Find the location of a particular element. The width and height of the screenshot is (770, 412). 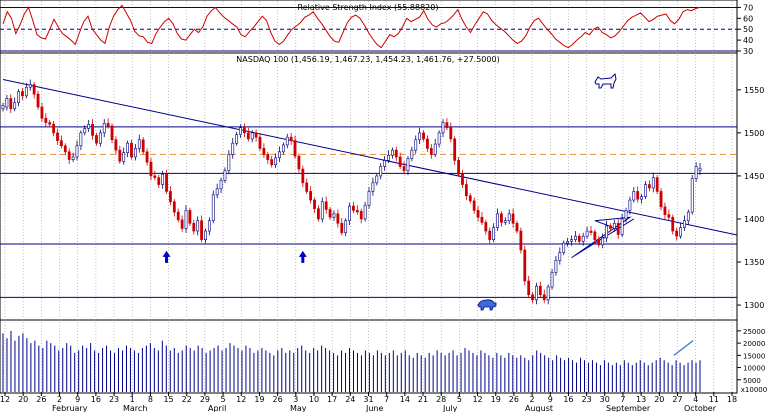

rsi-tick-label: 30 is located at coordinates (748, 51).